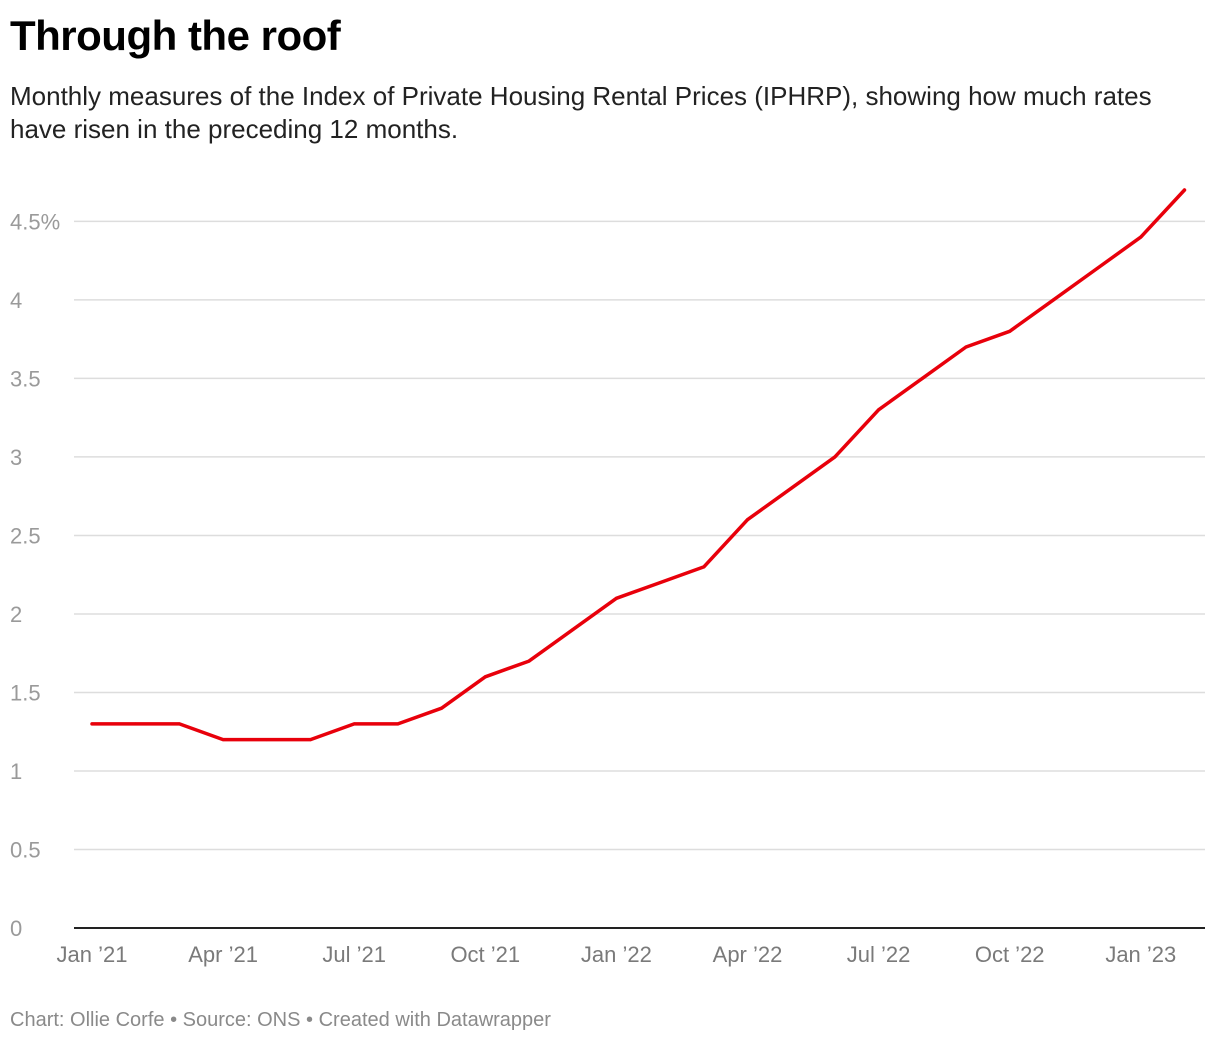 Image resolution: width=1220 pixels, height=1054 pixels. I want to click on x-tick-label: Oct ’22, so click(1010, 954).